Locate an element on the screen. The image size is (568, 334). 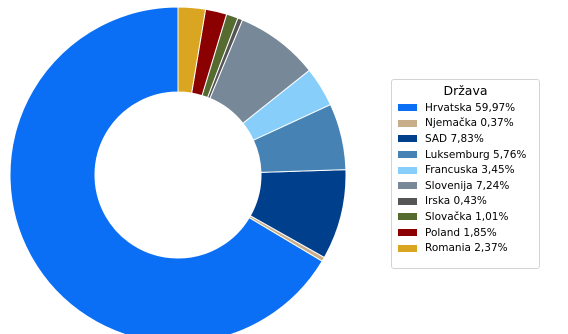
legend-entry: Slovačka 1,01% is located at coordinates (465, 217).